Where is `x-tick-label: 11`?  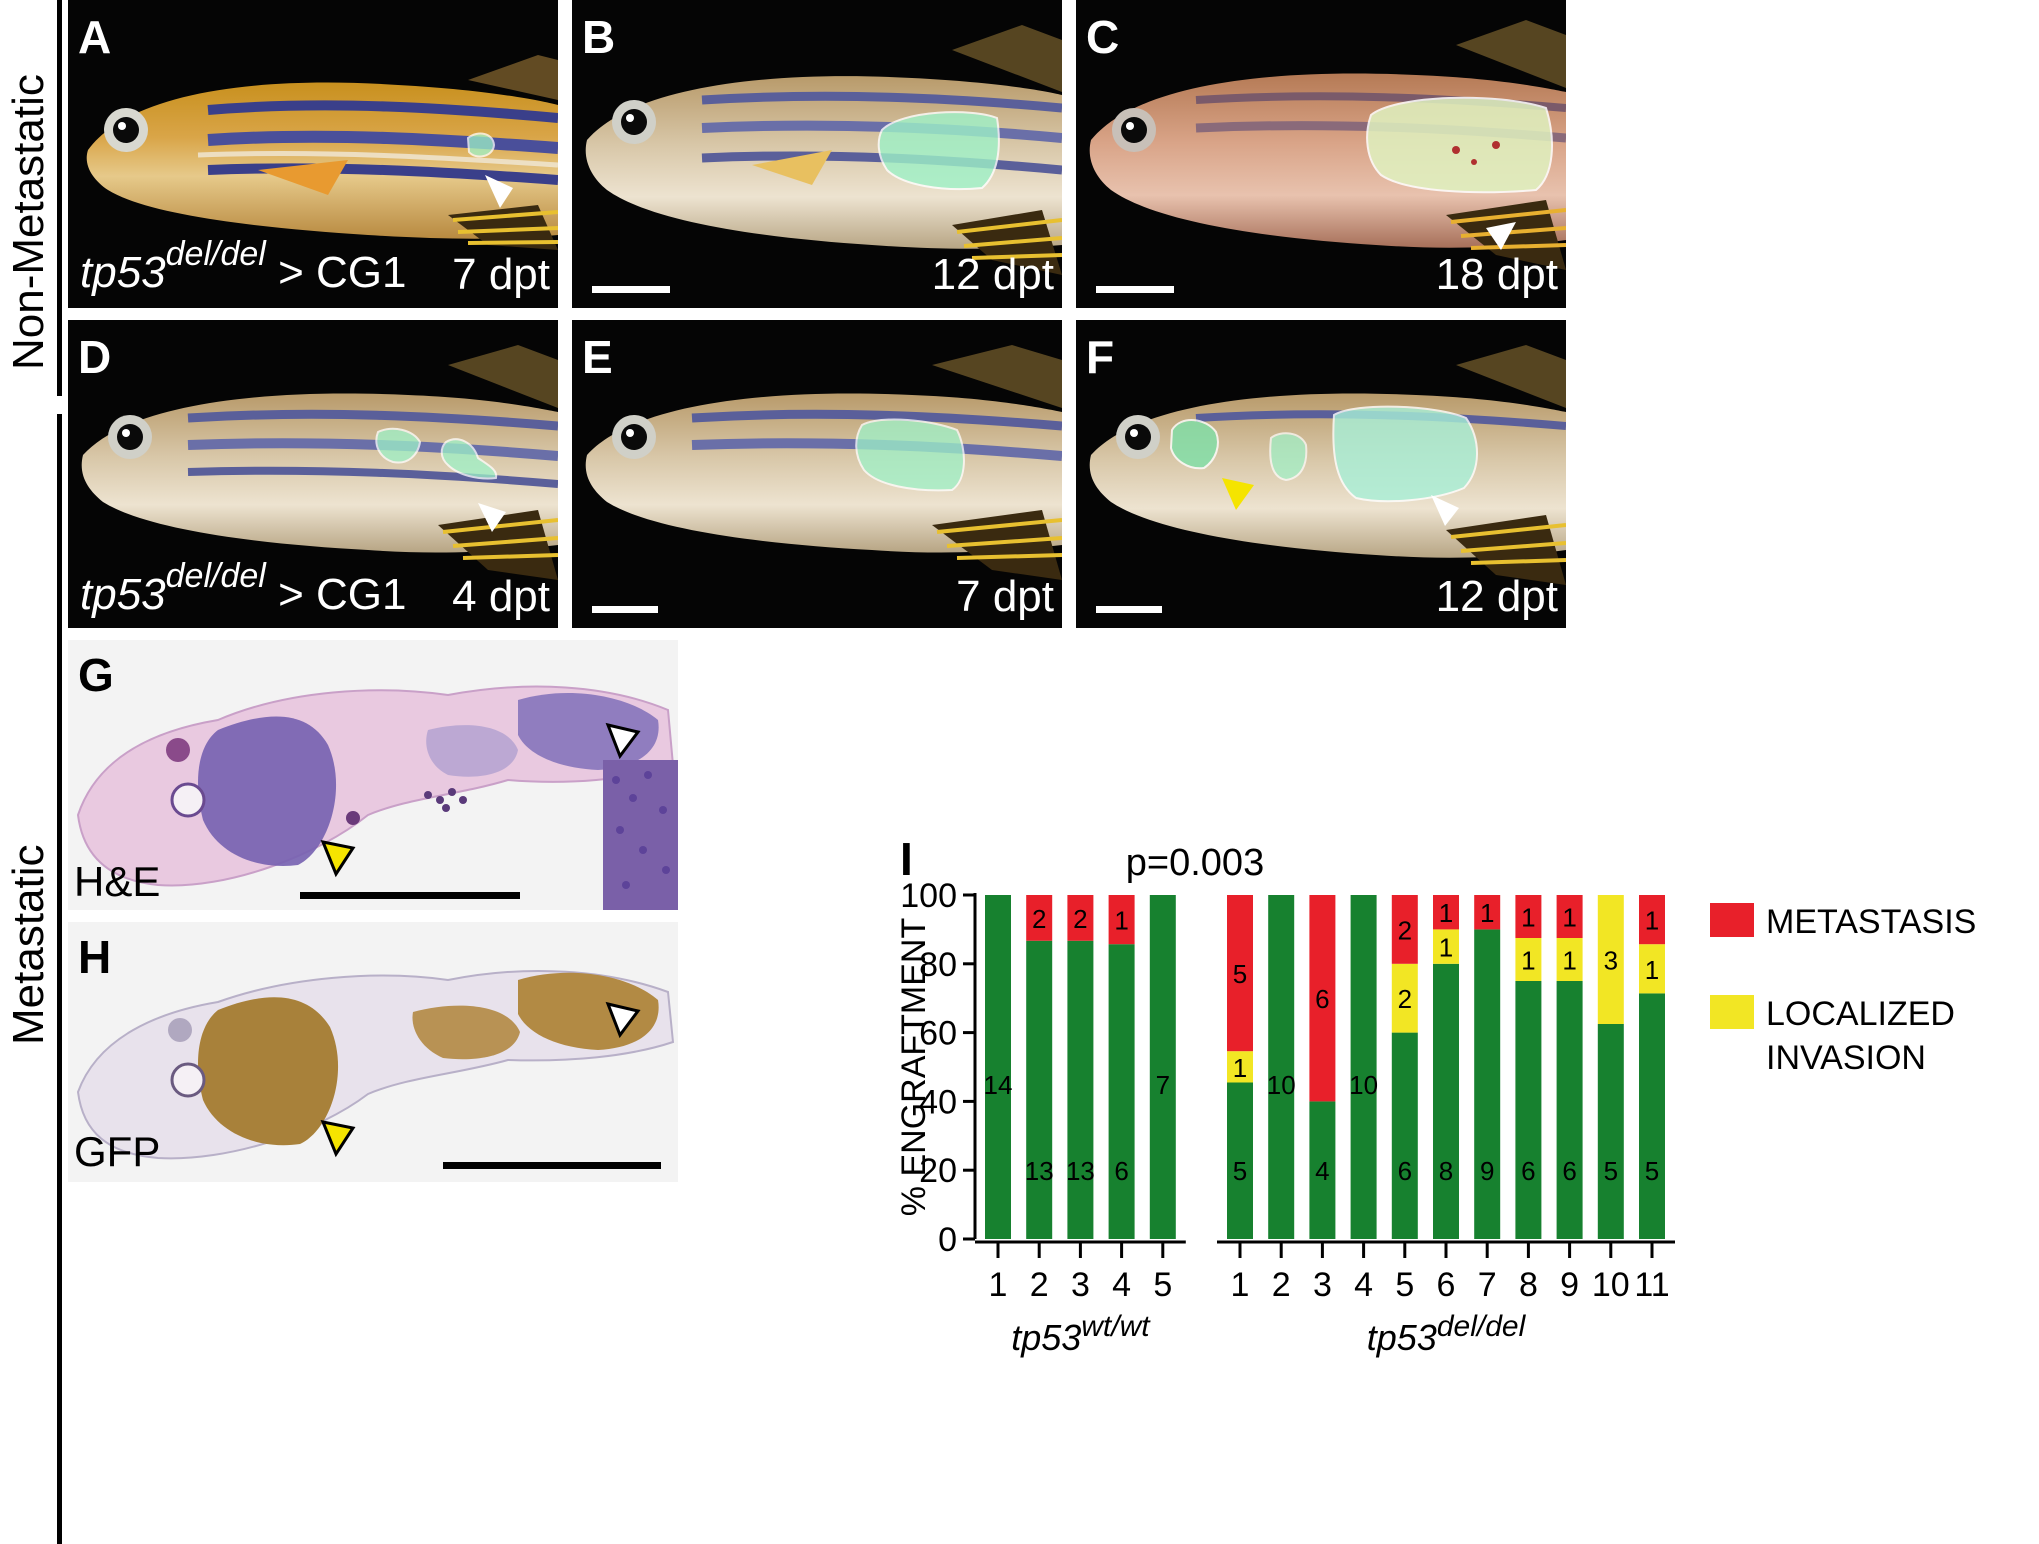
x-tick-label: 11 is located at coordinates (1651, 1285).